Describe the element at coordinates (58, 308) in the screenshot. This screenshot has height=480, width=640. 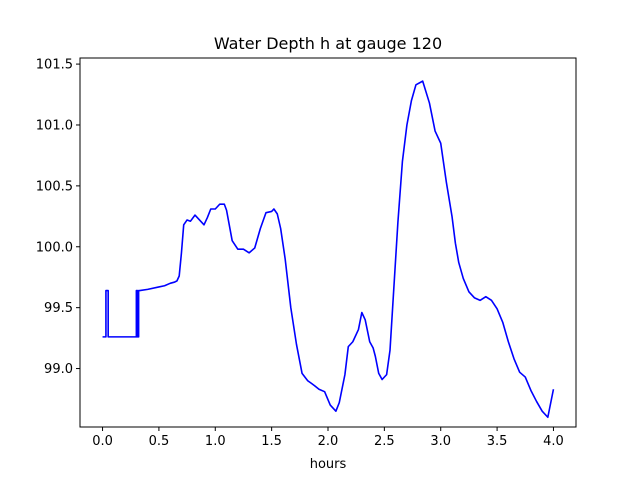
I see `y-tick-label: 99.5` at that location.